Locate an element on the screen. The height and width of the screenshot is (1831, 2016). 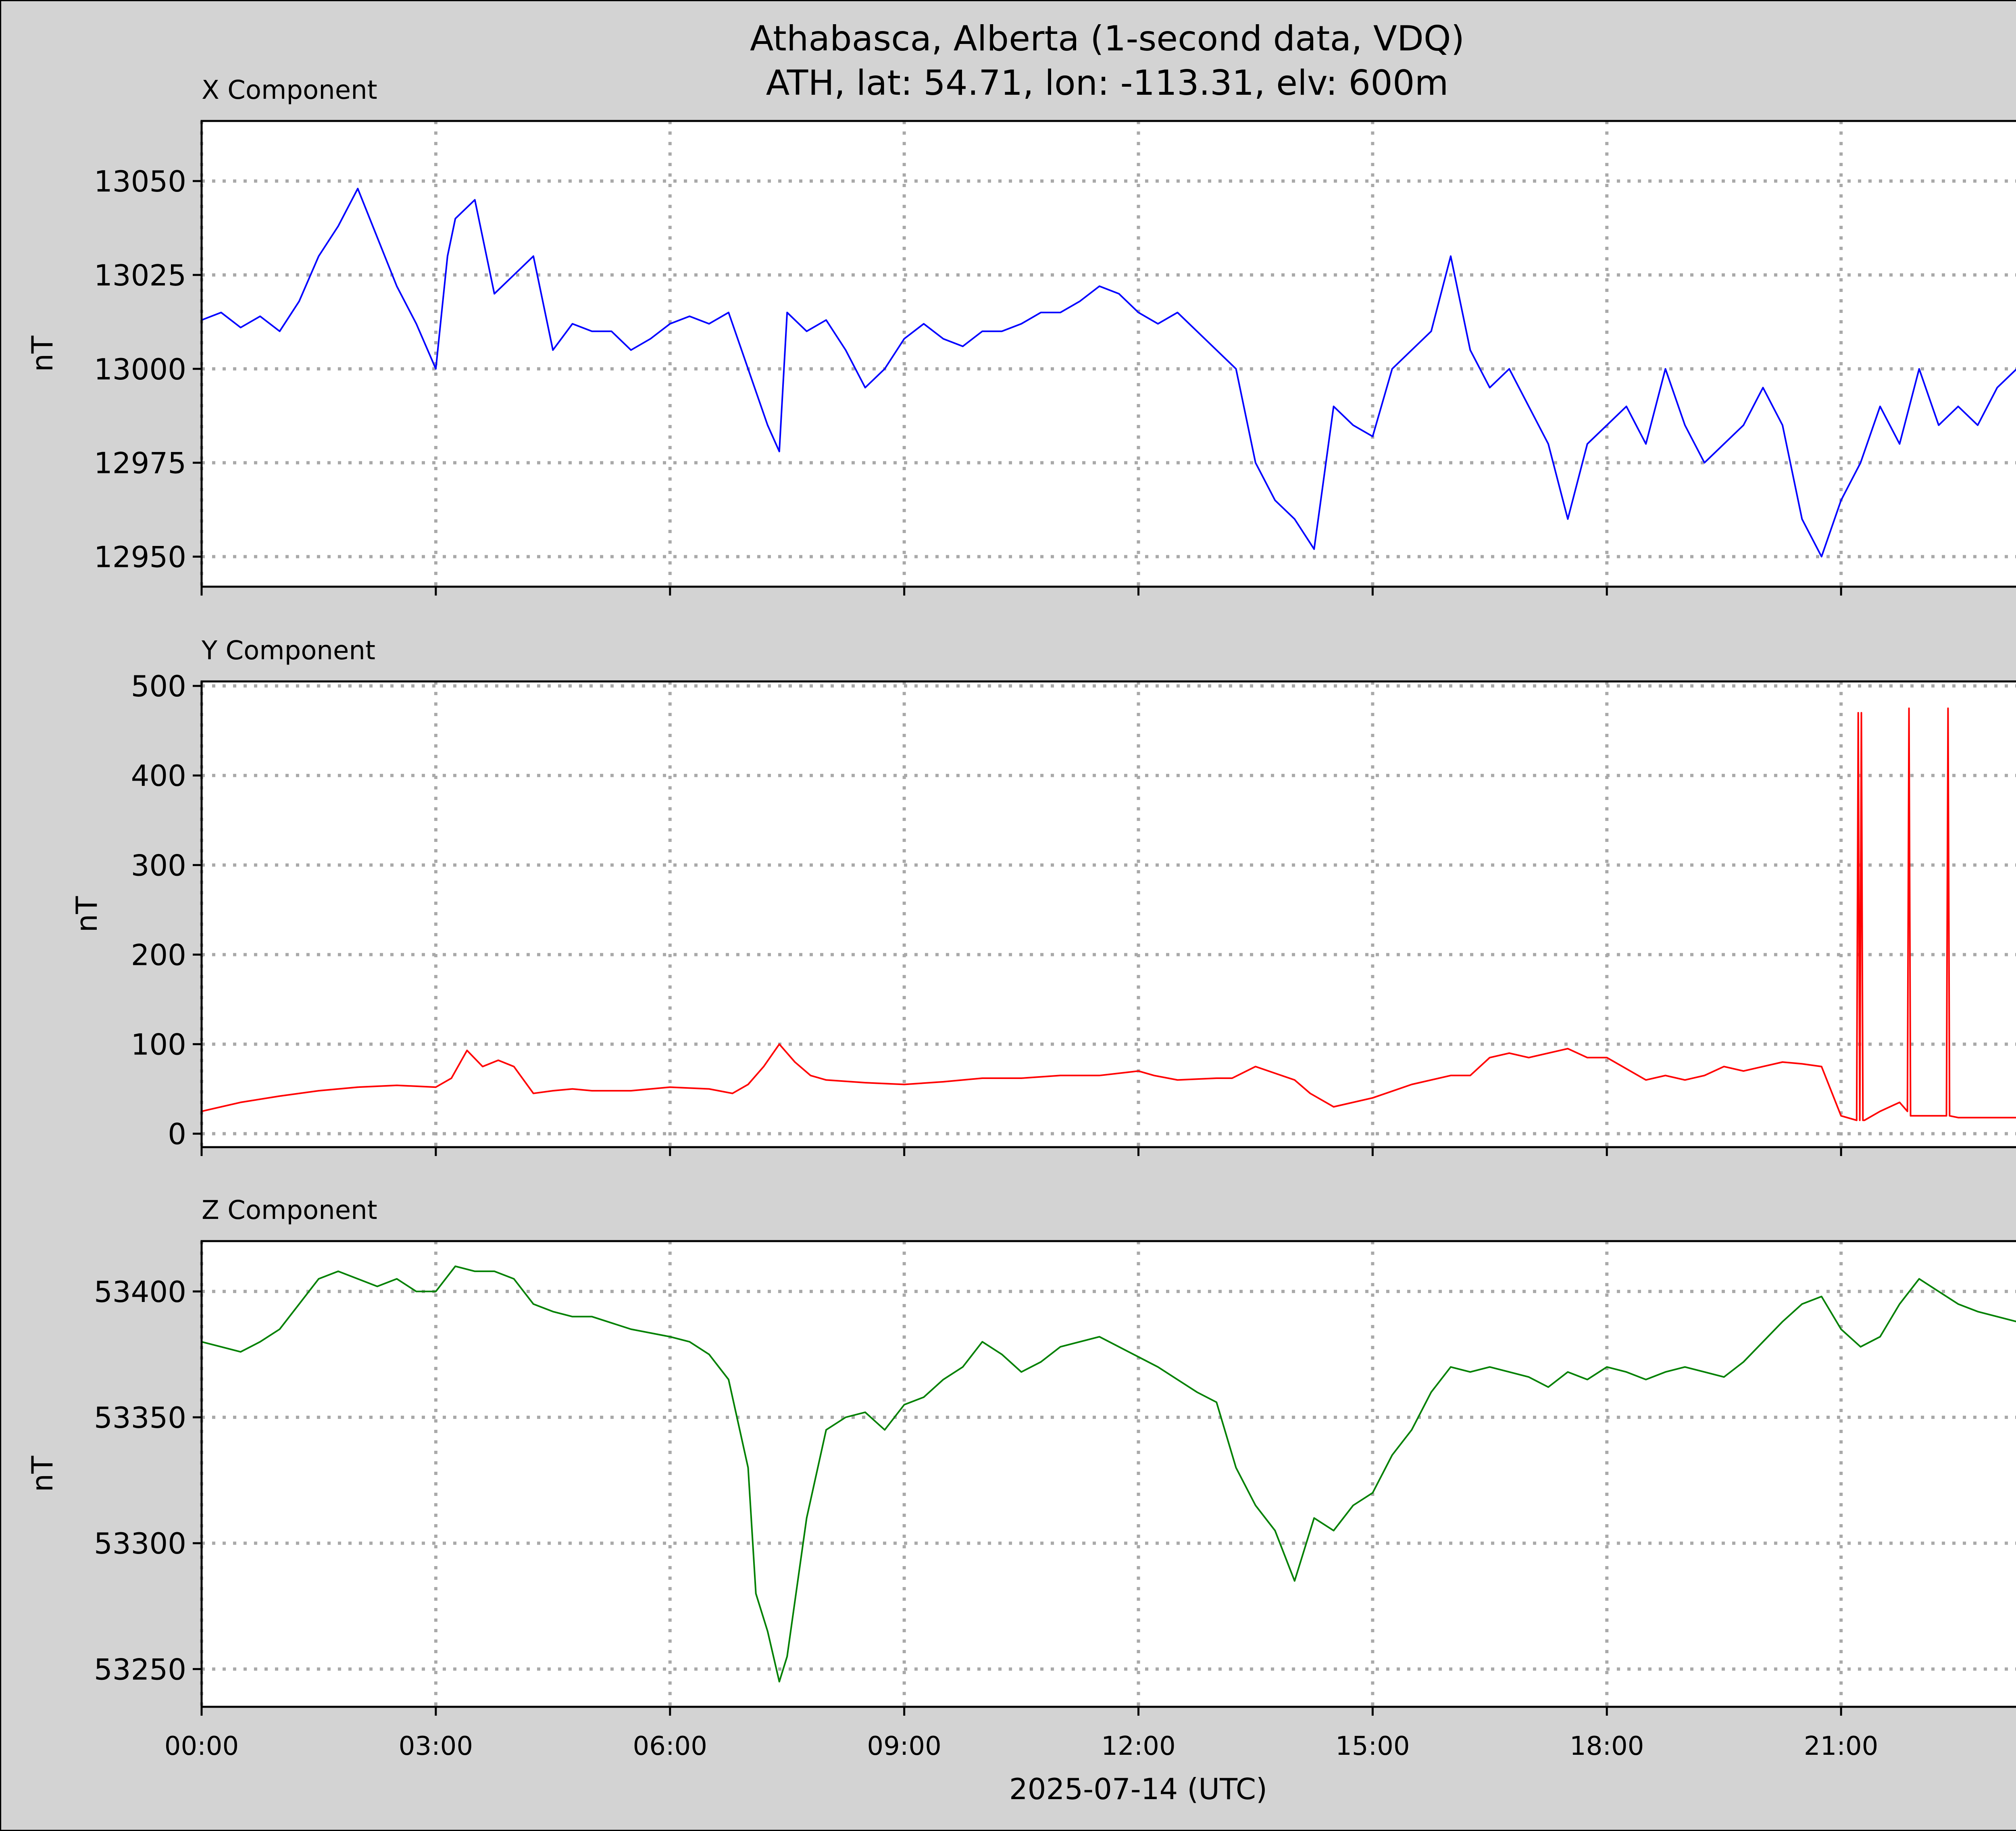
x-tick-label: 06:00 is located at coordinates (670, 1746).